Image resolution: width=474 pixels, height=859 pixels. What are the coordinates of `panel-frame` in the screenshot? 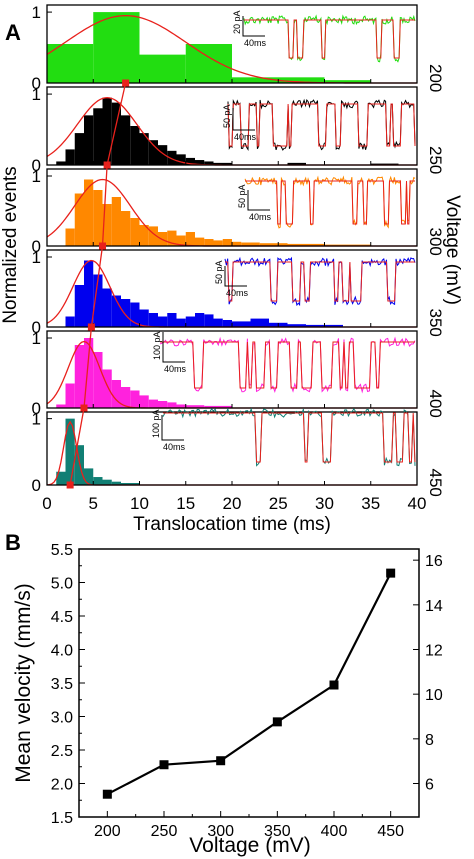 It's located at (232, 448).